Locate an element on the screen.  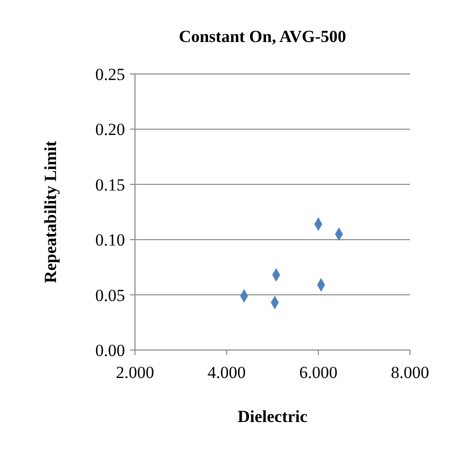
y-tick-label: 0.00 is located at coordinates (110, 350).